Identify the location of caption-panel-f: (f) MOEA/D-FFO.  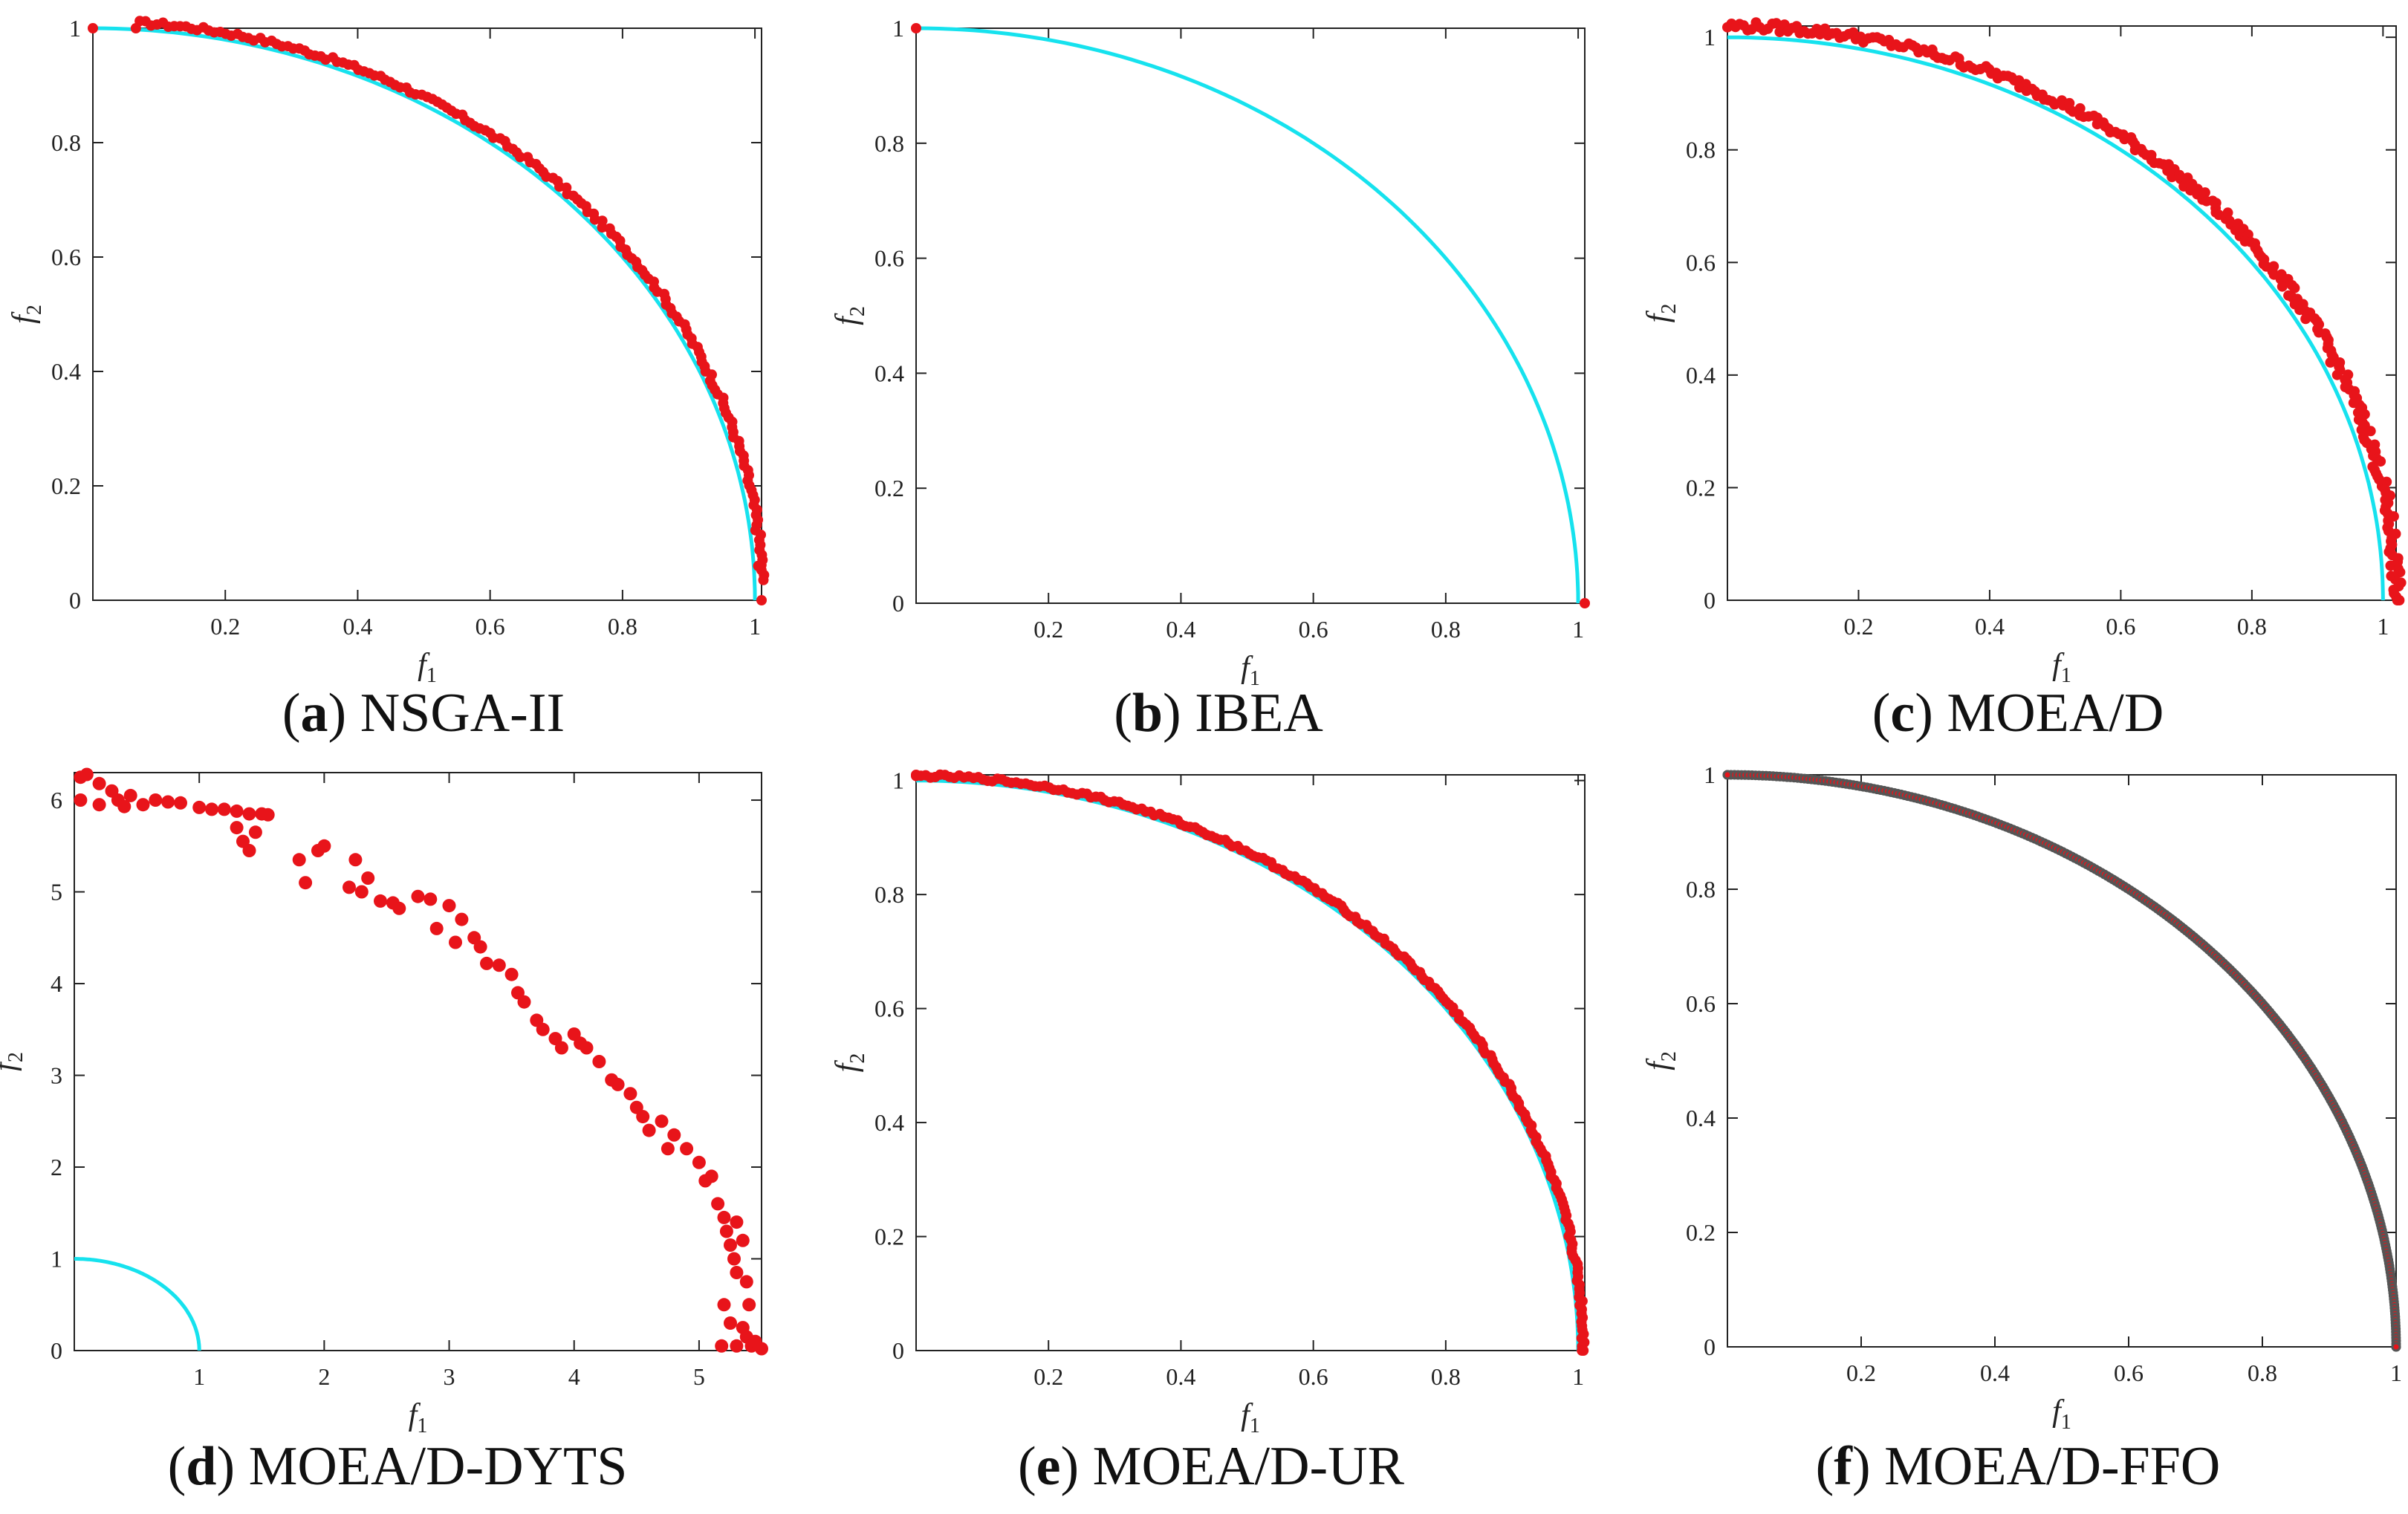
(2018, 1466).